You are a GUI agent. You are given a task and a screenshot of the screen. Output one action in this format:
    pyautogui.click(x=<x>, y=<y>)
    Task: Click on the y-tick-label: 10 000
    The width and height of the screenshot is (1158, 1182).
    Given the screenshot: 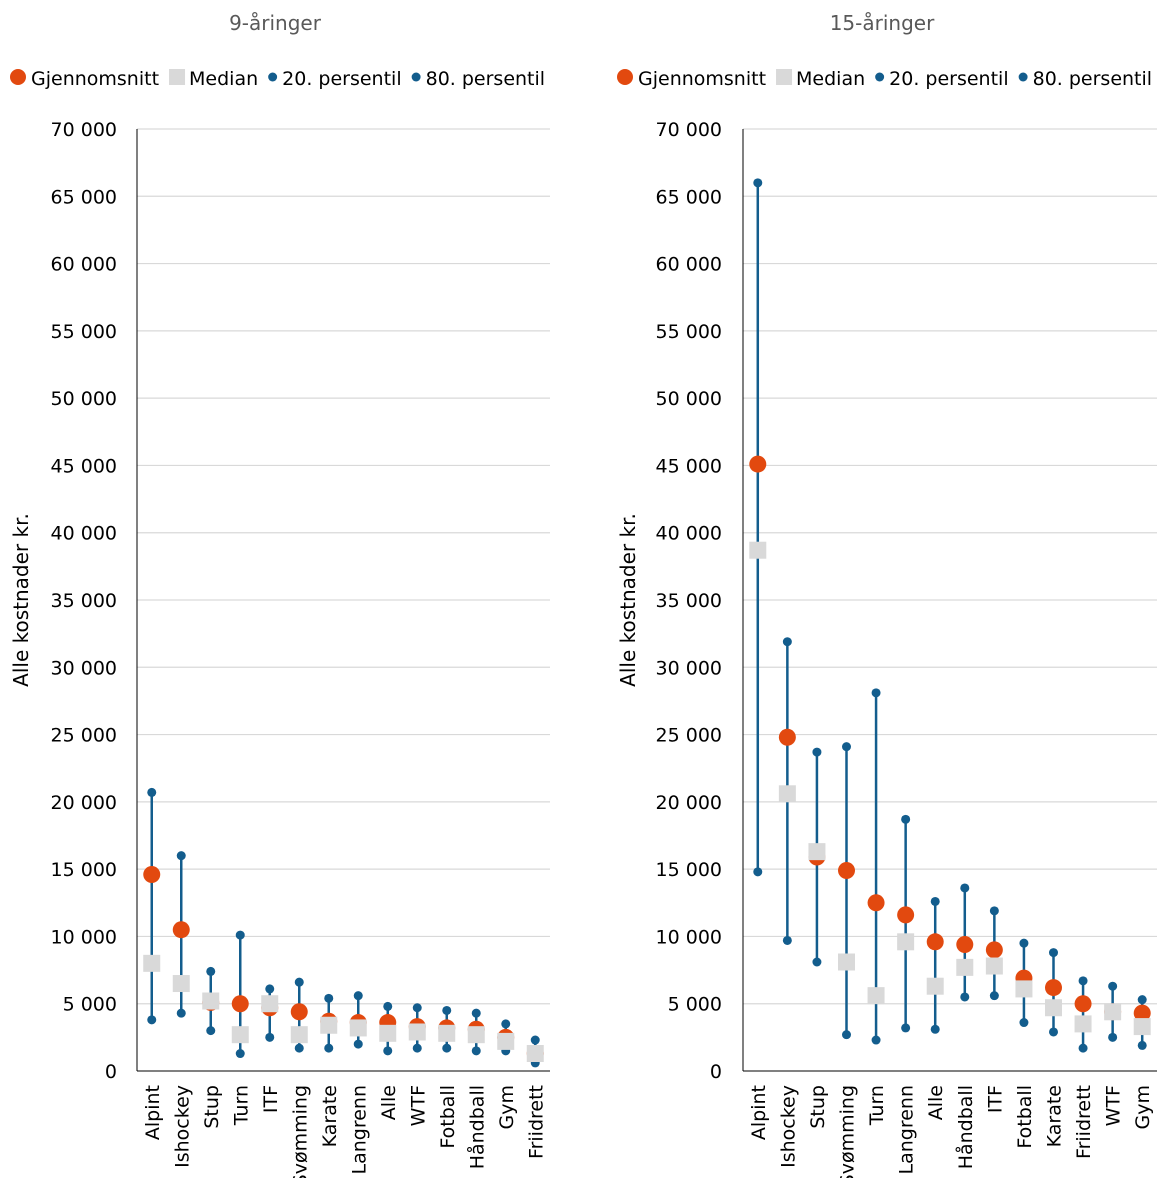 What is the action you would take?
    pyautogui.click(x=689, y=937)
    